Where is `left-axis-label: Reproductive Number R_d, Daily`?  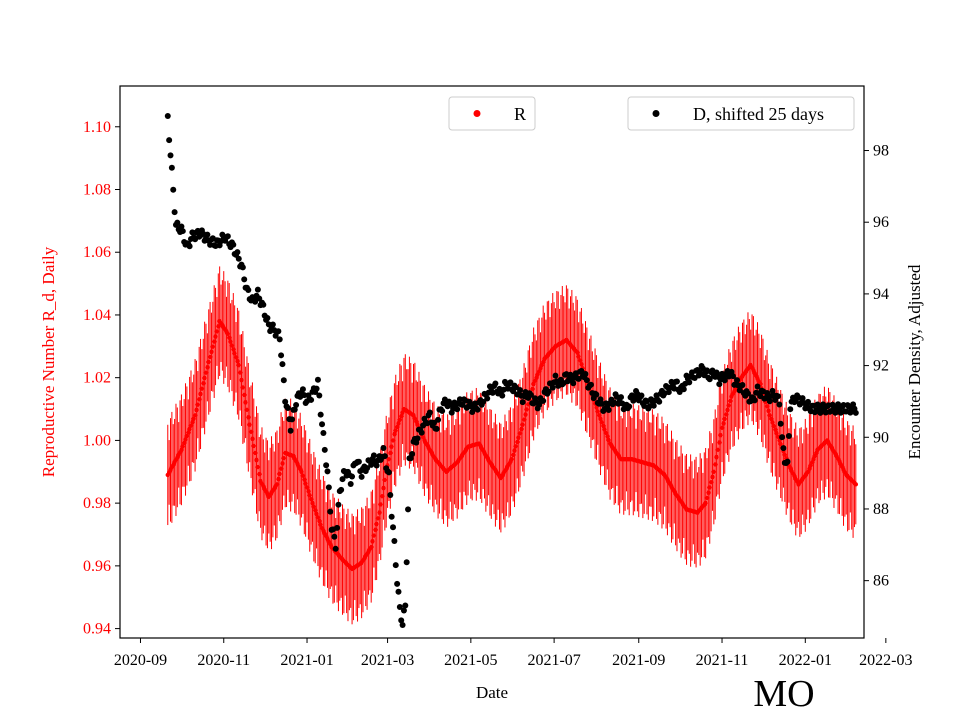 left-axis-label: Reproductive Number R_d, Daily is located at coordinates (48, 361).